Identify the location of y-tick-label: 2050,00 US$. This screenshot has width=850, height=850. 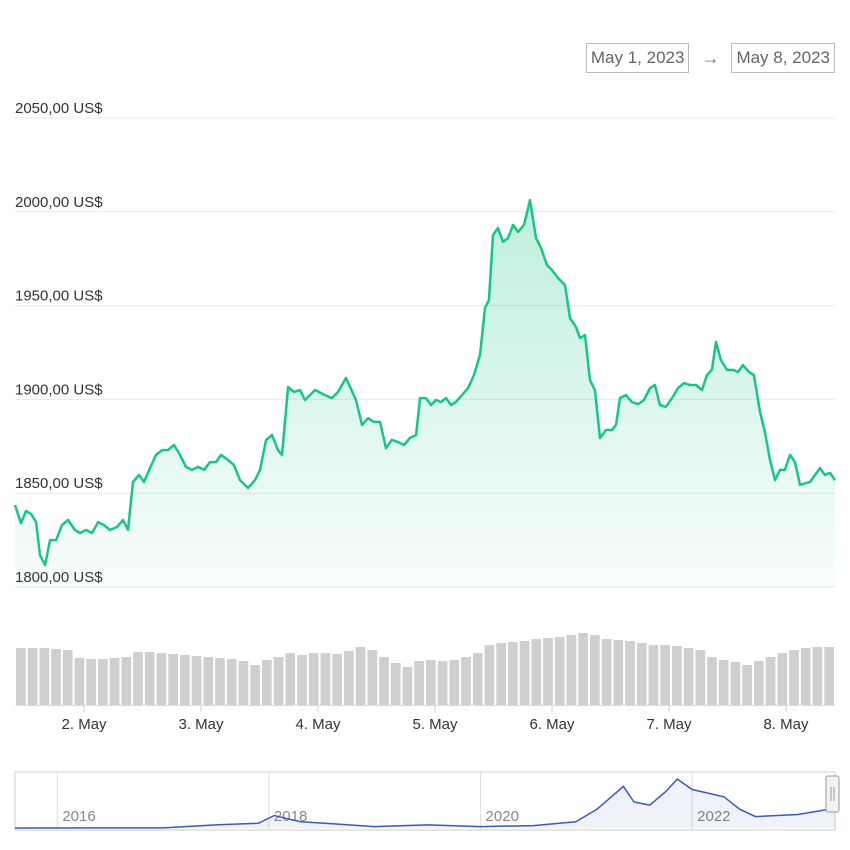
(59, 108).